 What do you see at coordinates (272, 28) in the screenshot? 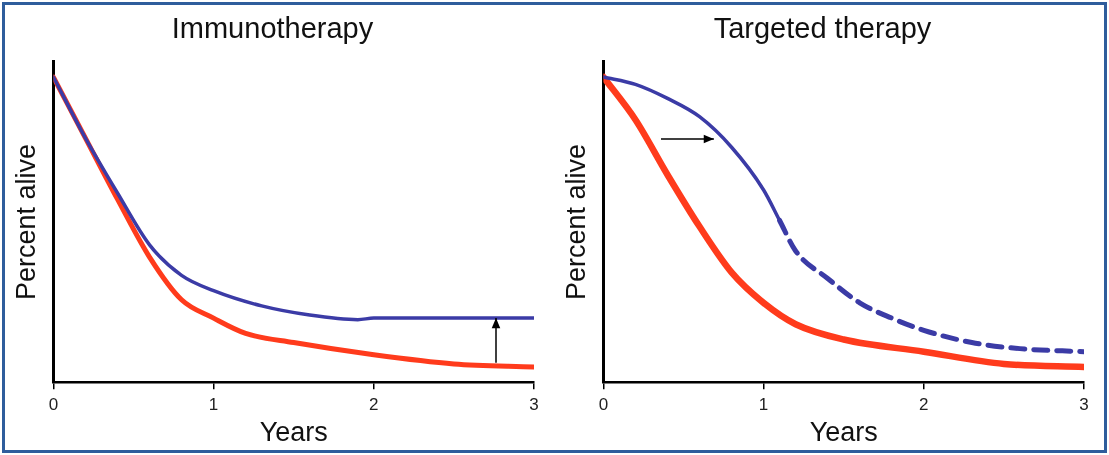
I see `chart-title: Immunotherapy` at bounding box center [272, 28].